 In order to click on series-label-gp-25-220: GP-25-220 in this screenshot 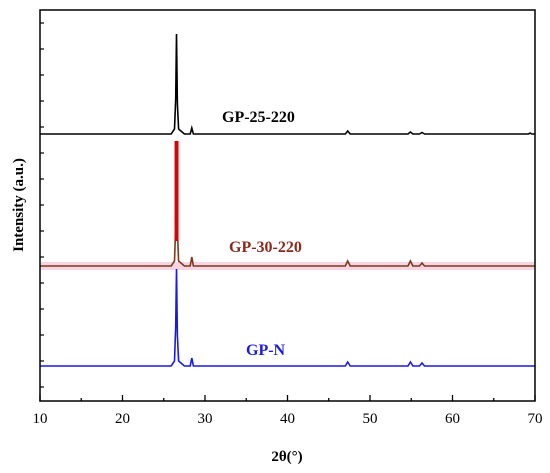, I will do `click(258, 117)`.